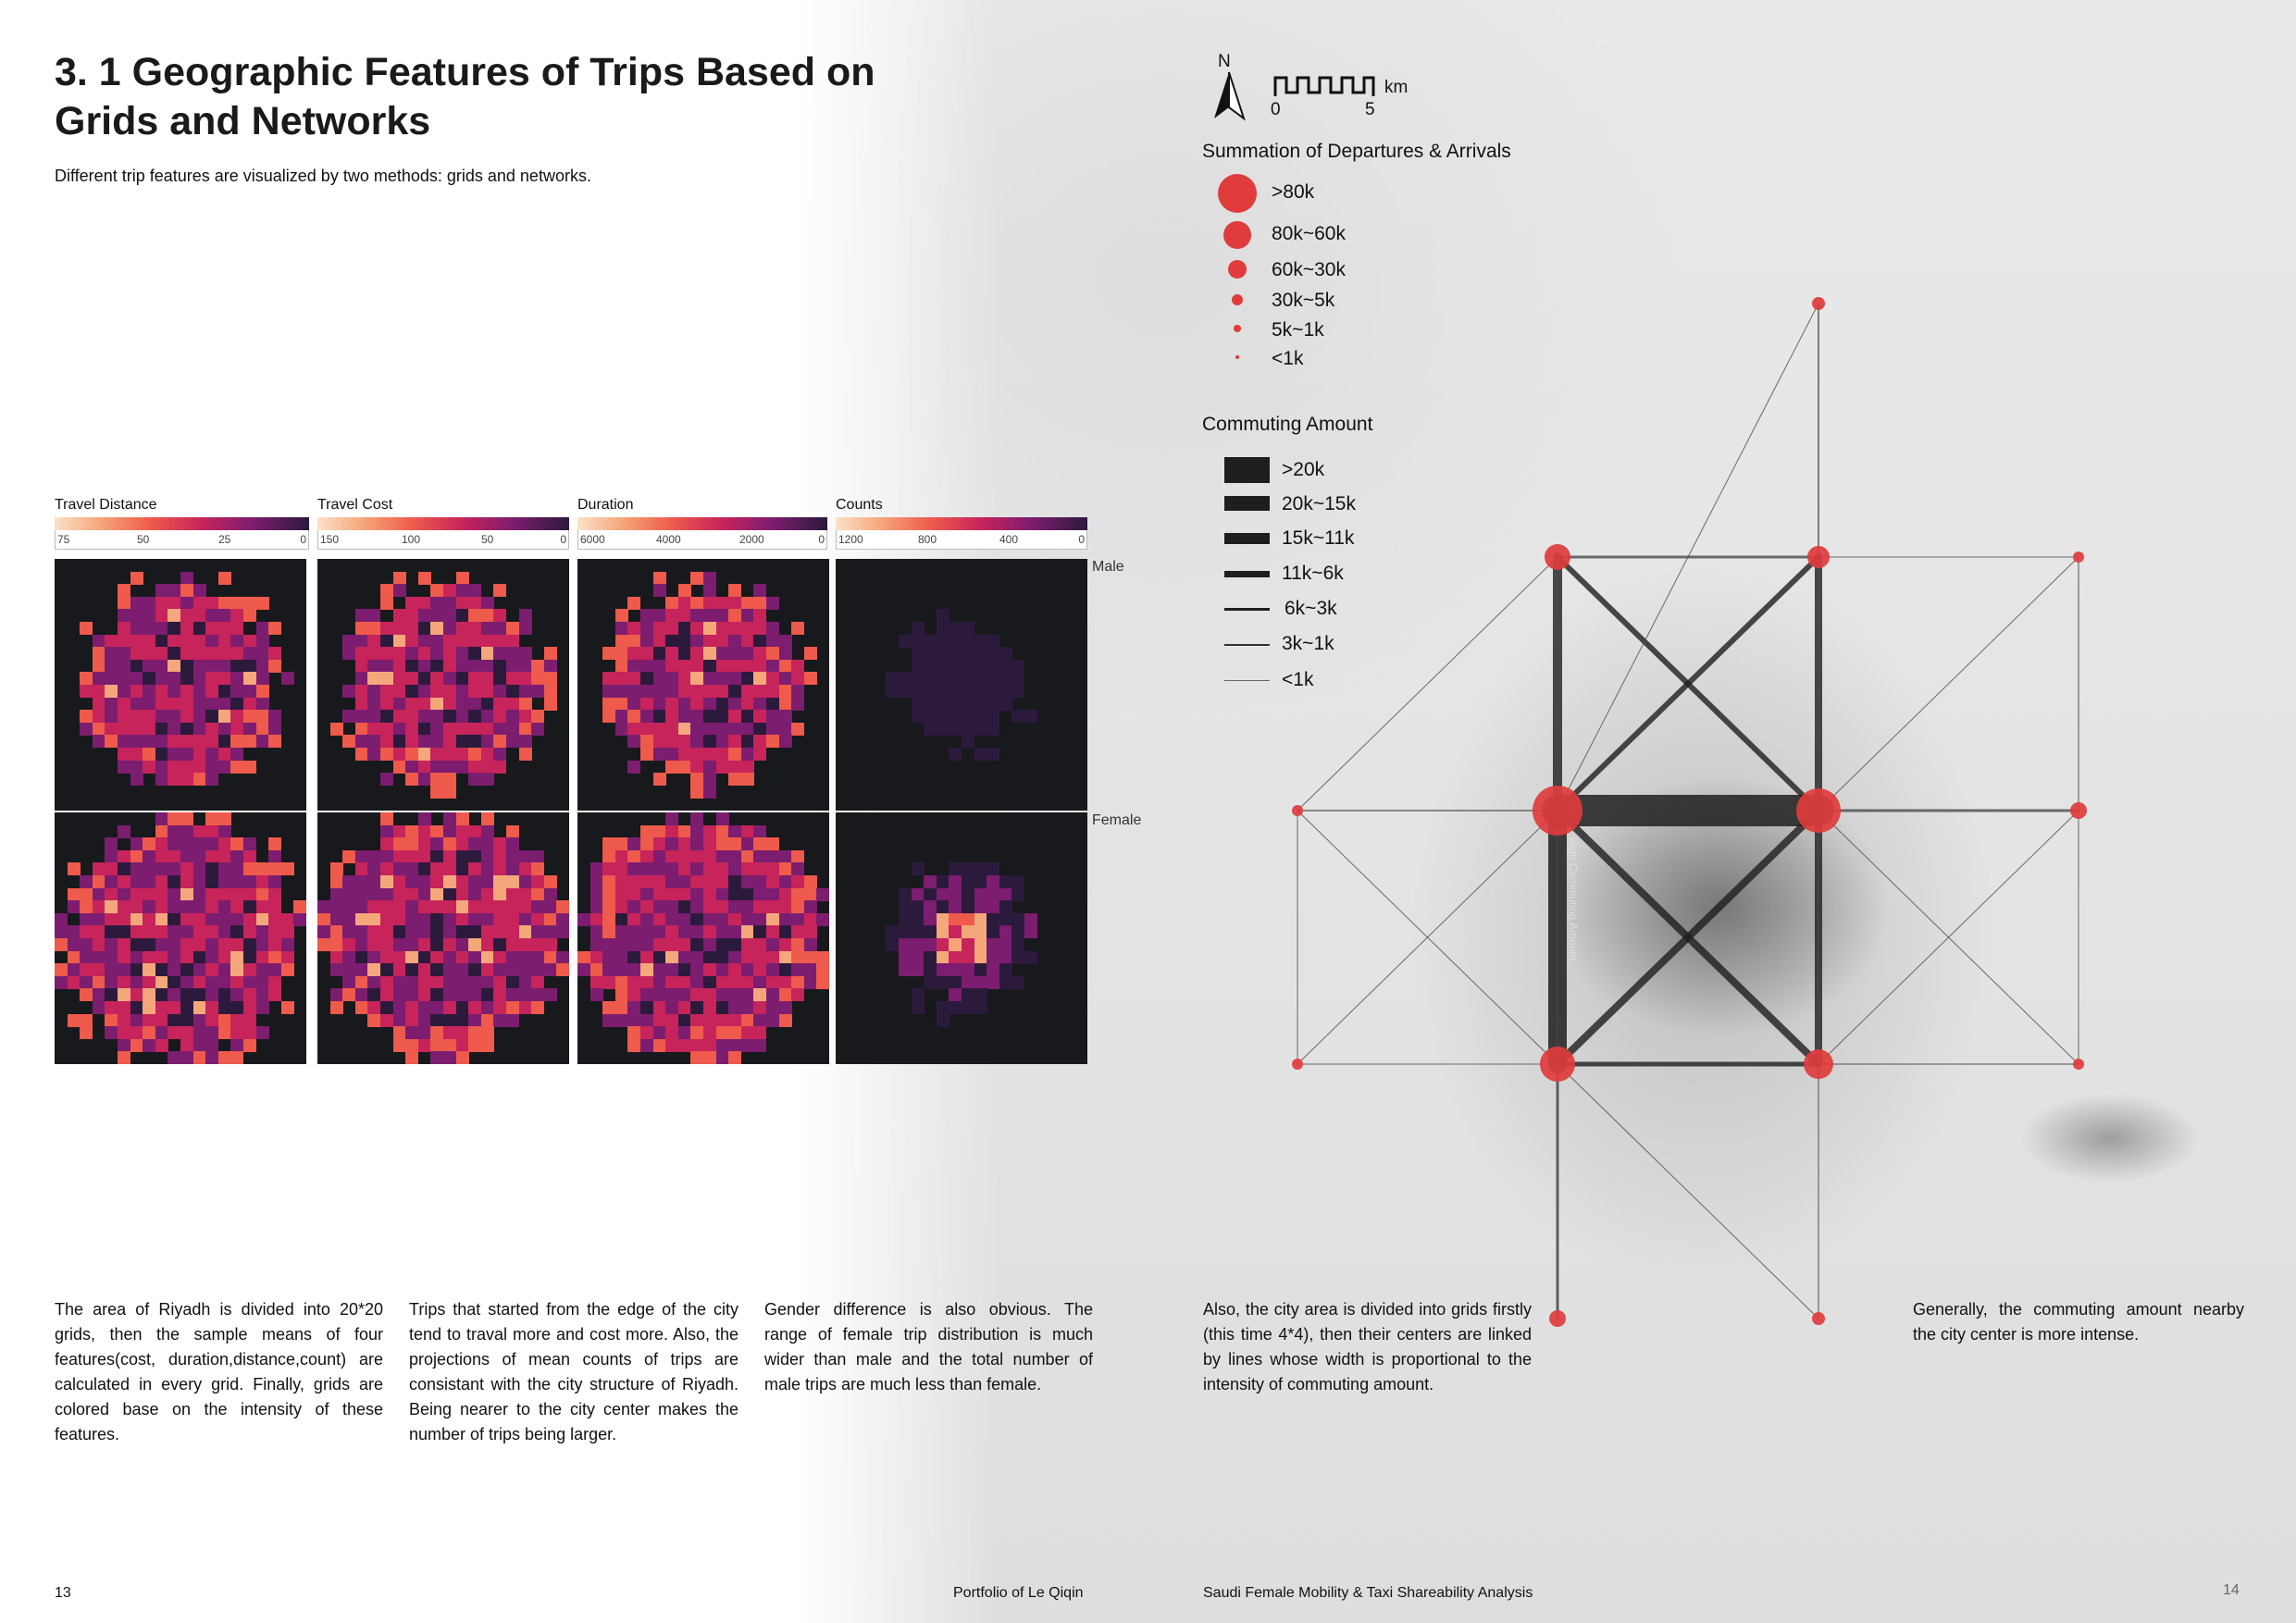 The width and height of the screenshot is (2296, 1623). I want to click on grid-center-node, so click(1819, 303).